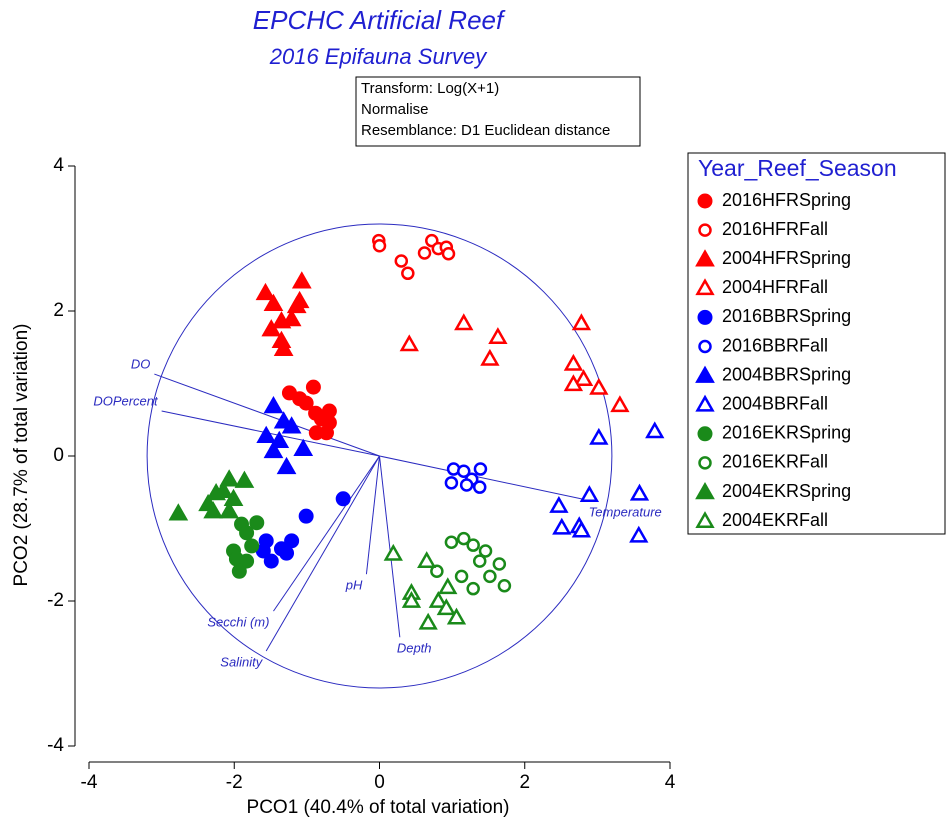 The image size is (947, 826). I want to click on x-tick-label: 0, so click(379, 782).